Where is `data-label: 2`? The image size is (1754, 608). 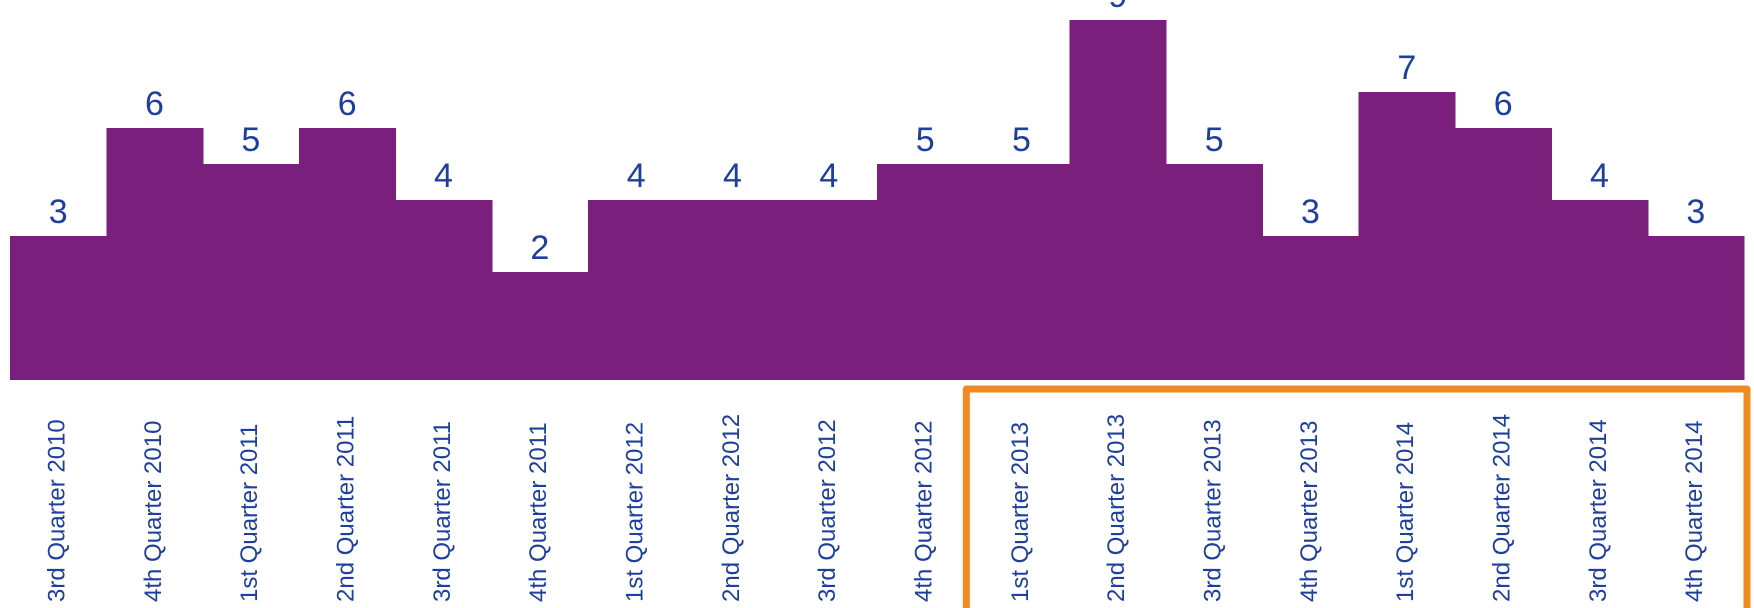 data-label: 2 is located at coordinates (539, 248).